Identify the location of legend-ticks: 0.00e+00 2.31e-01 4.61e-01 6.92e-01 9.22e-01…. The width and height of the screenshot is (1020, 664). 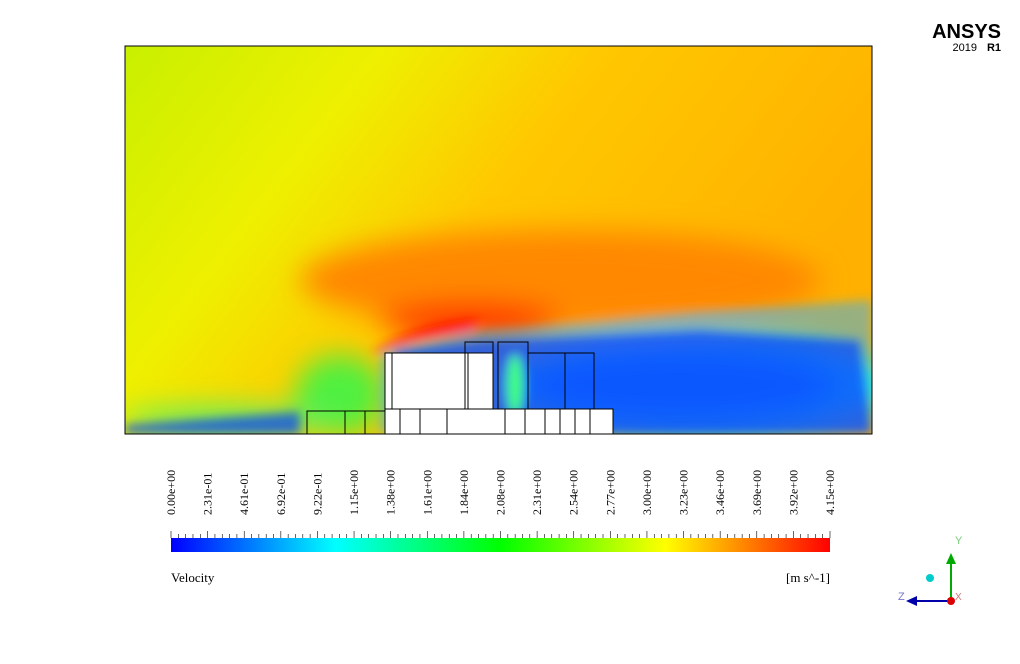
(500, 504).